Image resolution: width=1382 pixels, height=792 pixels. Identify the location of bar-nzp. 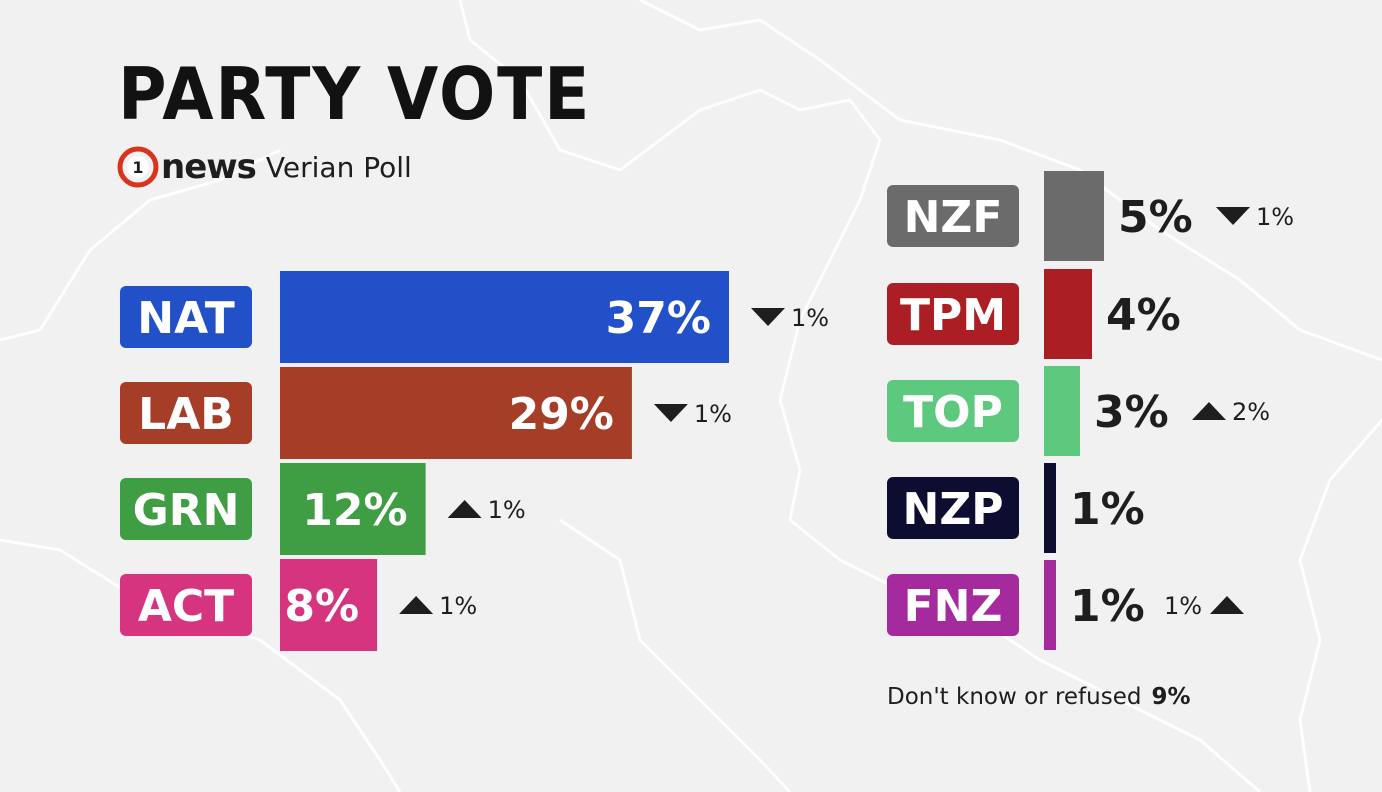
(1050, 508).